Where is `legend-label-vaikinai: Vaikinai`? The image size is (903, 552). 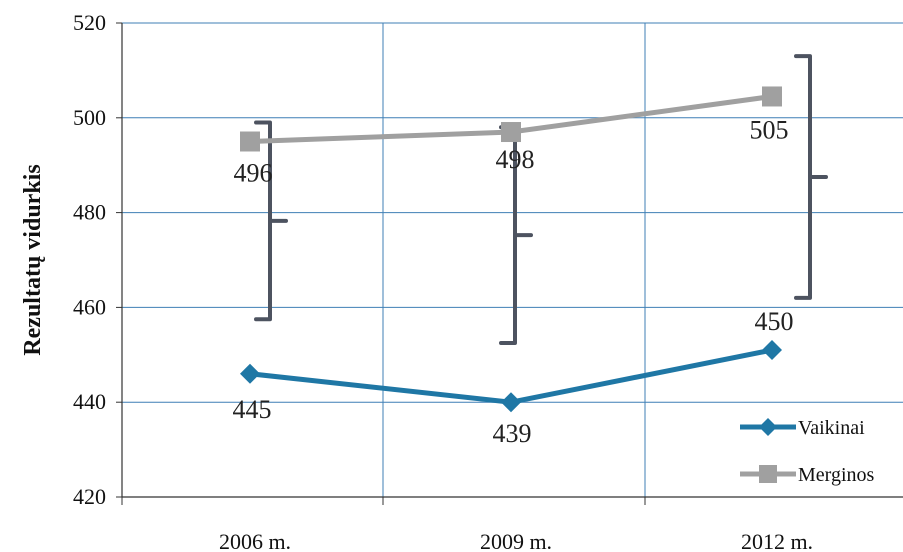
legend-label-vaikinai: Vaikinai is located at coordinates (831, 428).